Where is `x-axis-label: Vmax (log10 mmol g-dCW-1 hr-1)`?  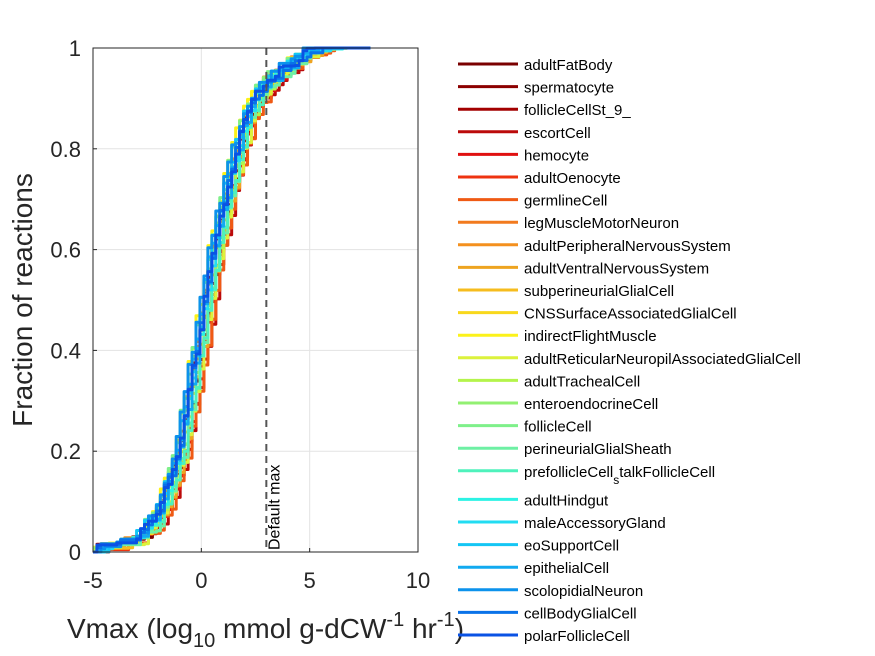
x-axis-label: Vmax (log10 mmol g-dCW-1 hr-1) is located at coordinates (265, 630).